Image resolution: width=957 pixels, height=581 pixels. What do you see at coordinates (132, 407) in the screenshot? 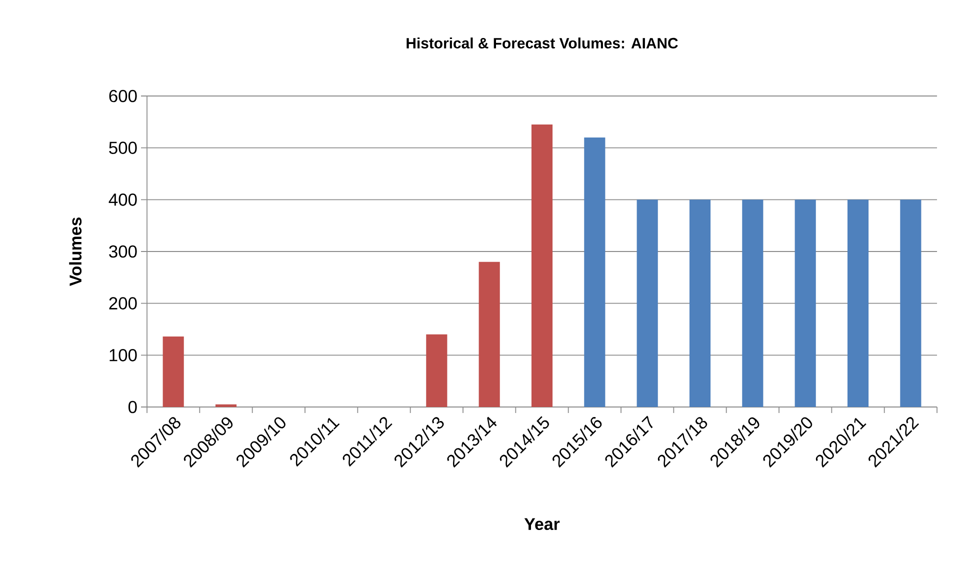
I see `y-tick-label: 0` at bounding box center [132, 407].